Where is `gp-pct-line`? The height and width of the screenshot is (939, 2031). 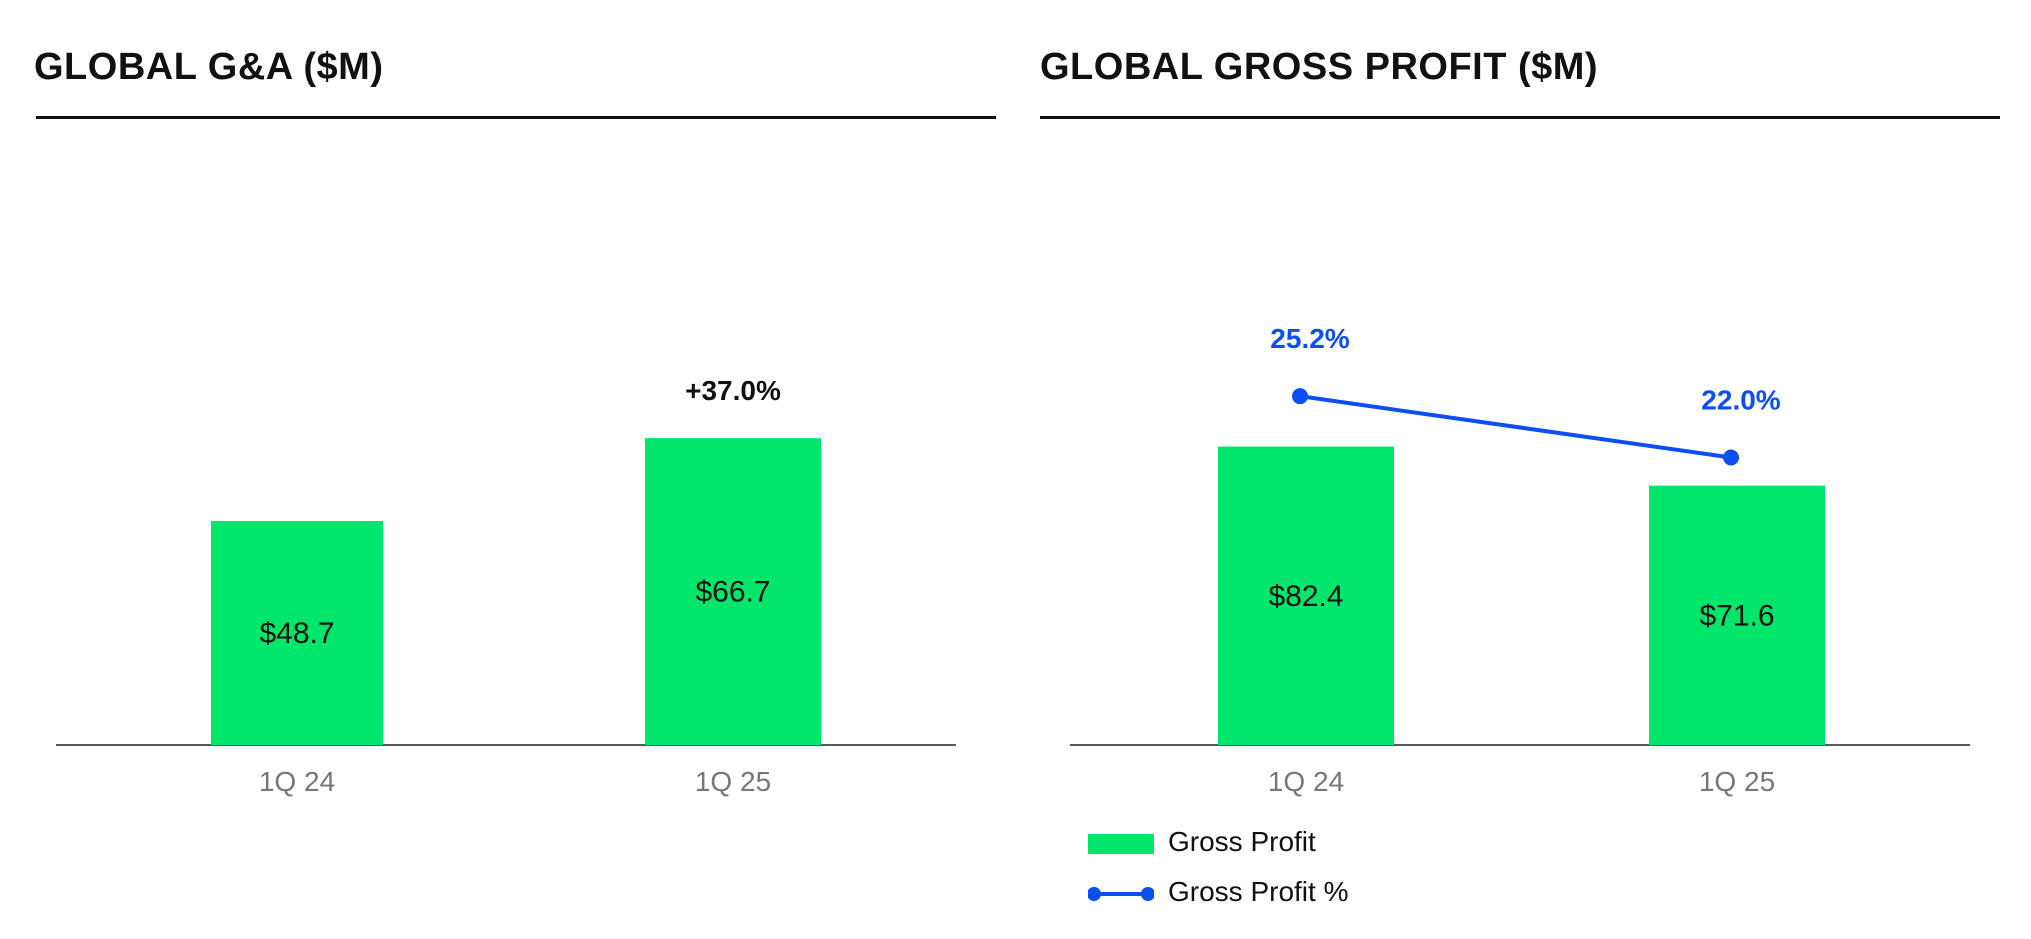
gp-pct-line is located at coordinates (1515, 427).